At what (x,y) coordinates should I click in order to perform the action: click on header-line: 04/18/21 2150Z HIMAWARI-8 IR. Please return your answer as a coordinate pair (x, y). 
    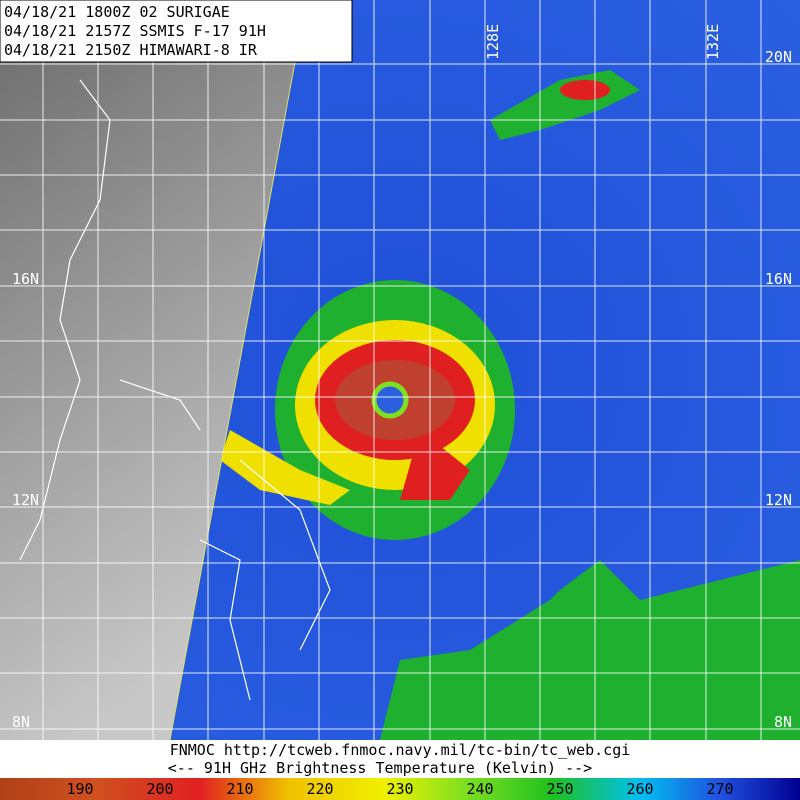
    Looking at the image, I should click on (131, 50).